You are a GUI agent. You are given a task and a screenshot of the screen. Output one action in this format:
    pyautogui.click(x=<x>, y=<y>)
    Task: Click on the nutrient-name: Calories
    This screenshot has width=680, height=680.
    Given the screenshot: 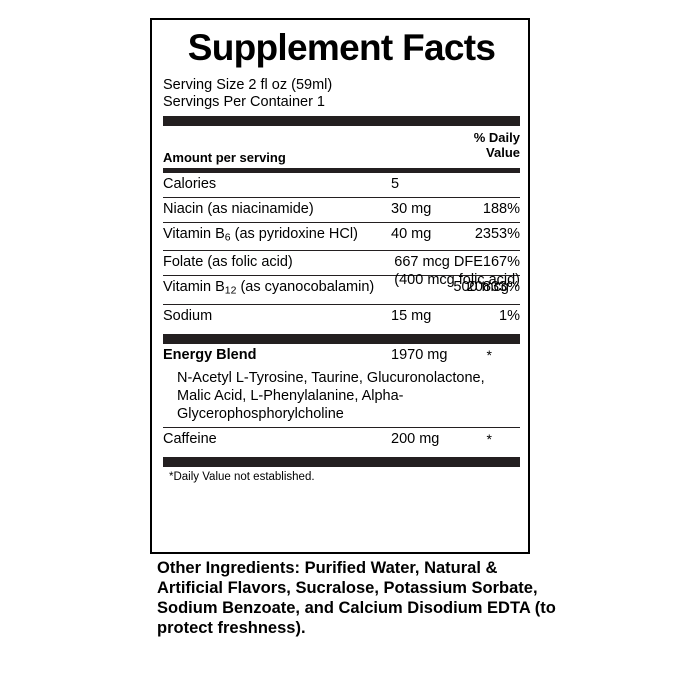 What is the action you would take?
    pyautogui.click(x=190, y=184)
    